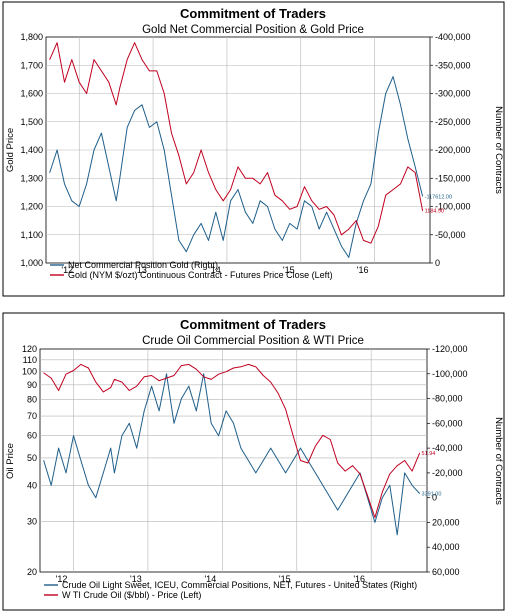  Describe the element at coordinates (32, 486) in the screenshot. I see `left-tick-label: 40` at that location.